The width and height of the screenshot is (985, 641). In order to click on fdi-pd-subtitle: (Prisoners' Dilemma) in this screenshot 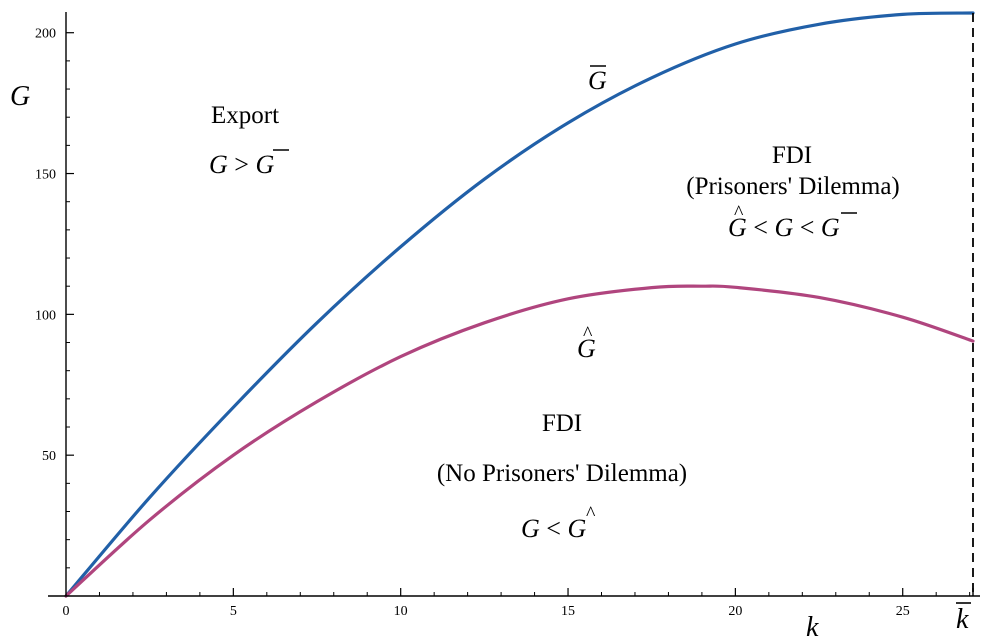, I will do `click(793, 186)`.